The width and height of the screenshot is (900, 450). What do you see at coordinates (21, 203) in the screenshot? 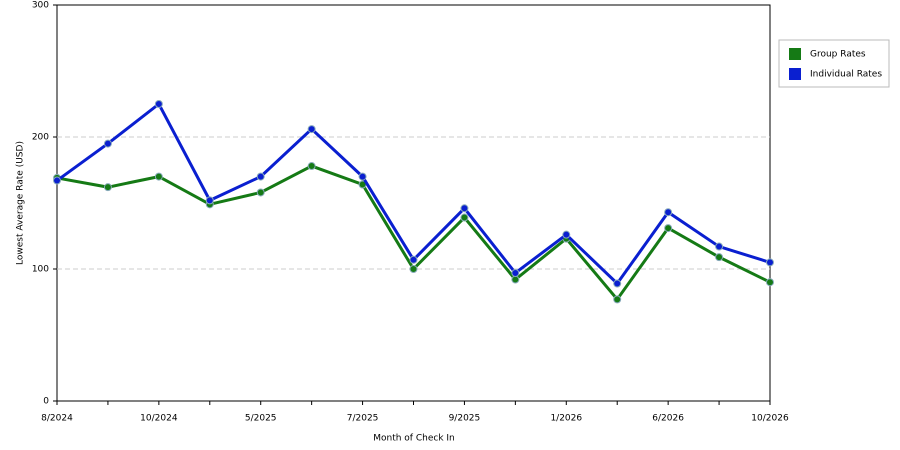
I see `y-axis-label: Lowest Average Rate (USD)` at bounding box center [21, 203].